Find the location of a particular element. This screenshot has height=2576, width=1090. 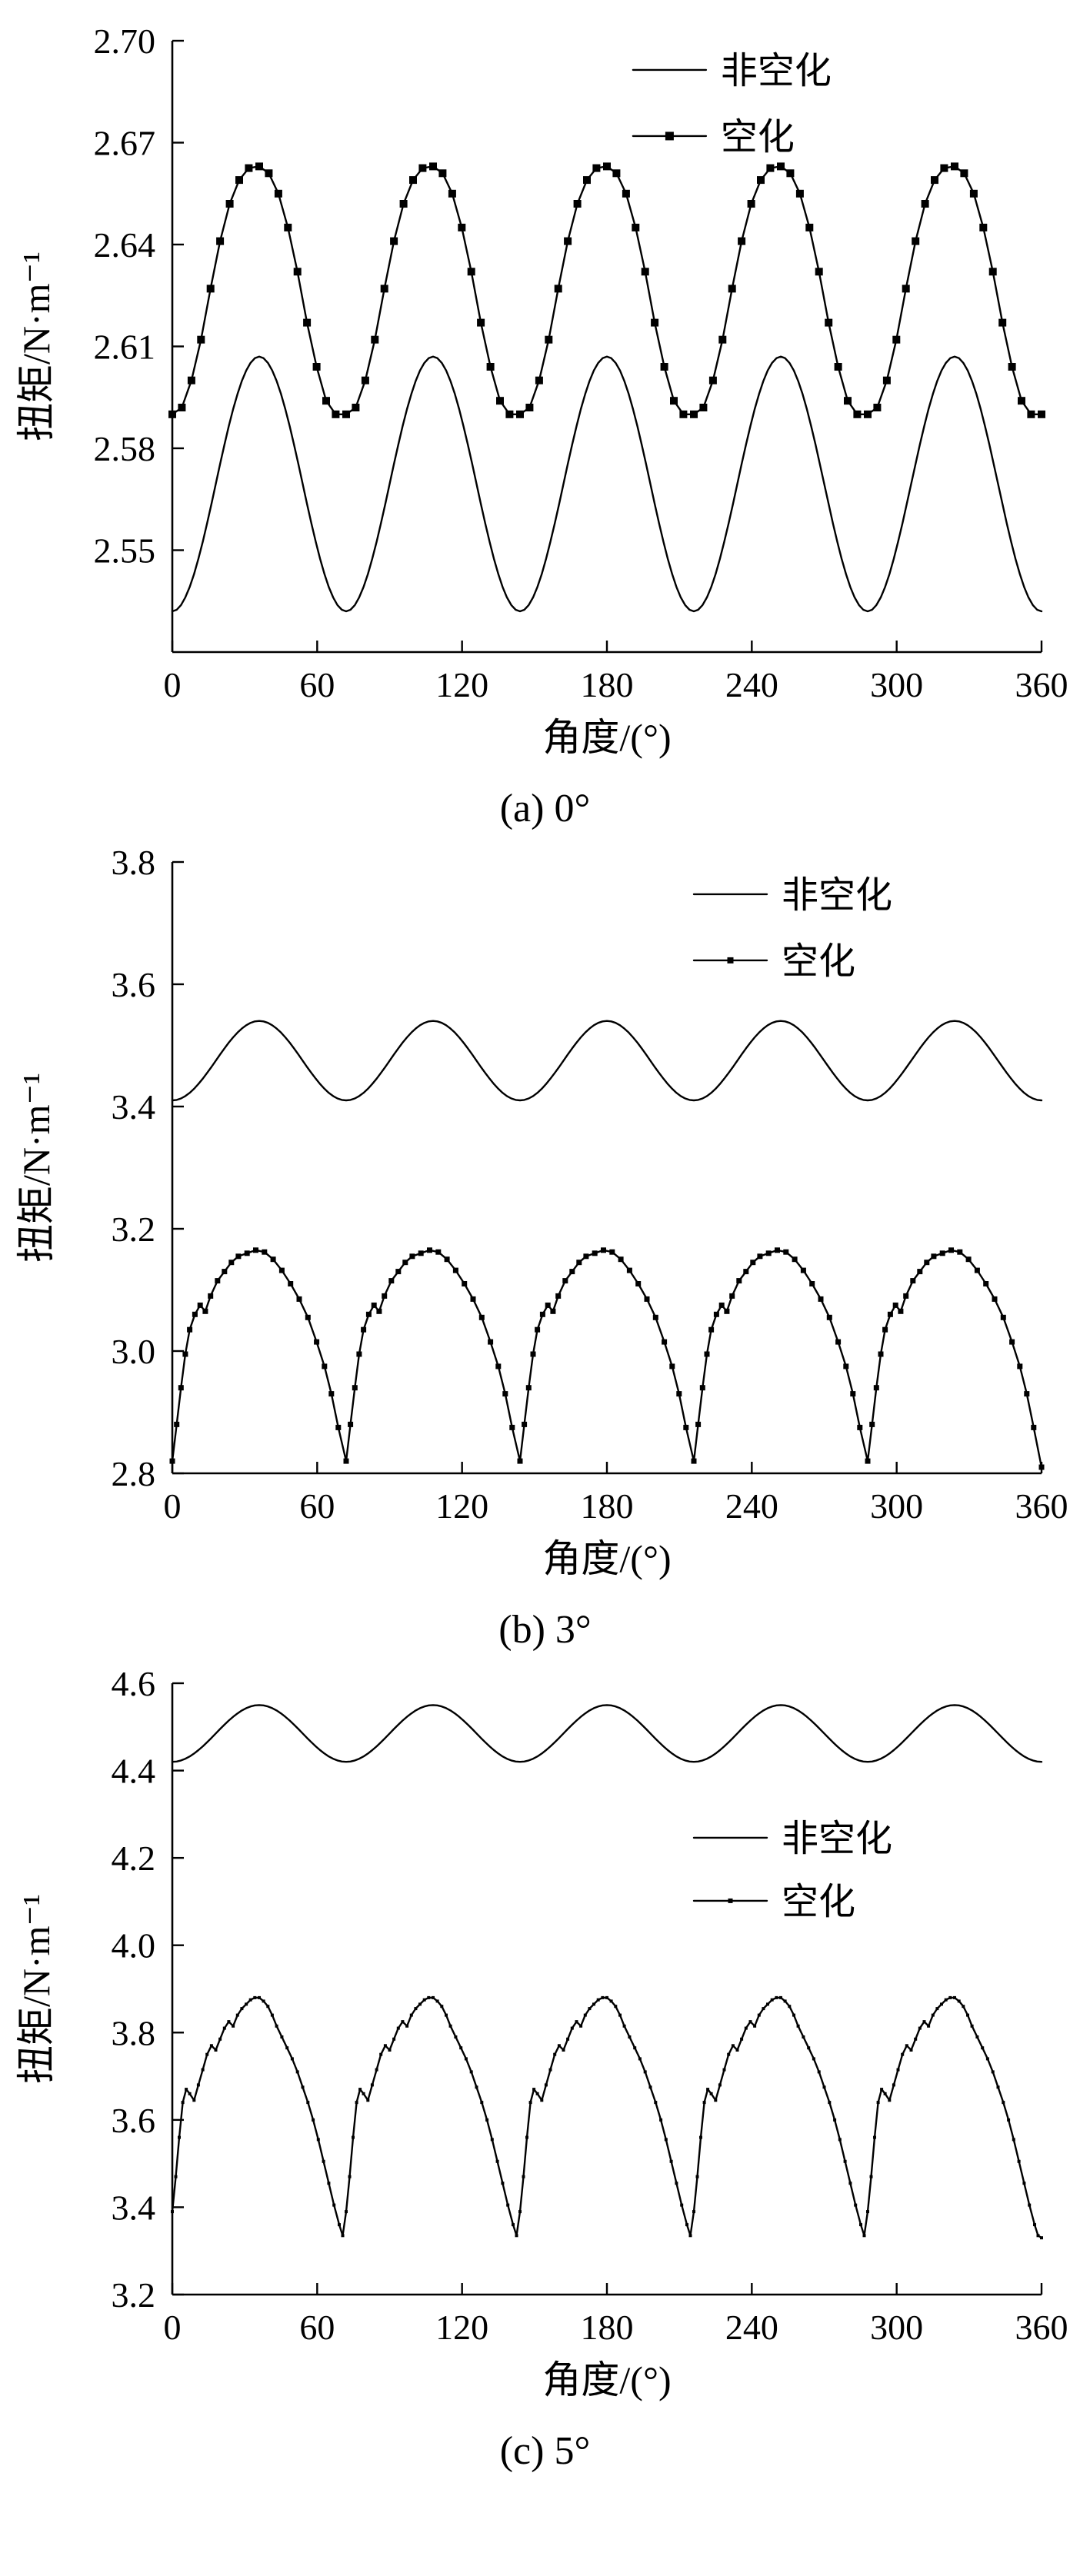

y-tick-label: 2.8 is located at coordinates (133, 1474).